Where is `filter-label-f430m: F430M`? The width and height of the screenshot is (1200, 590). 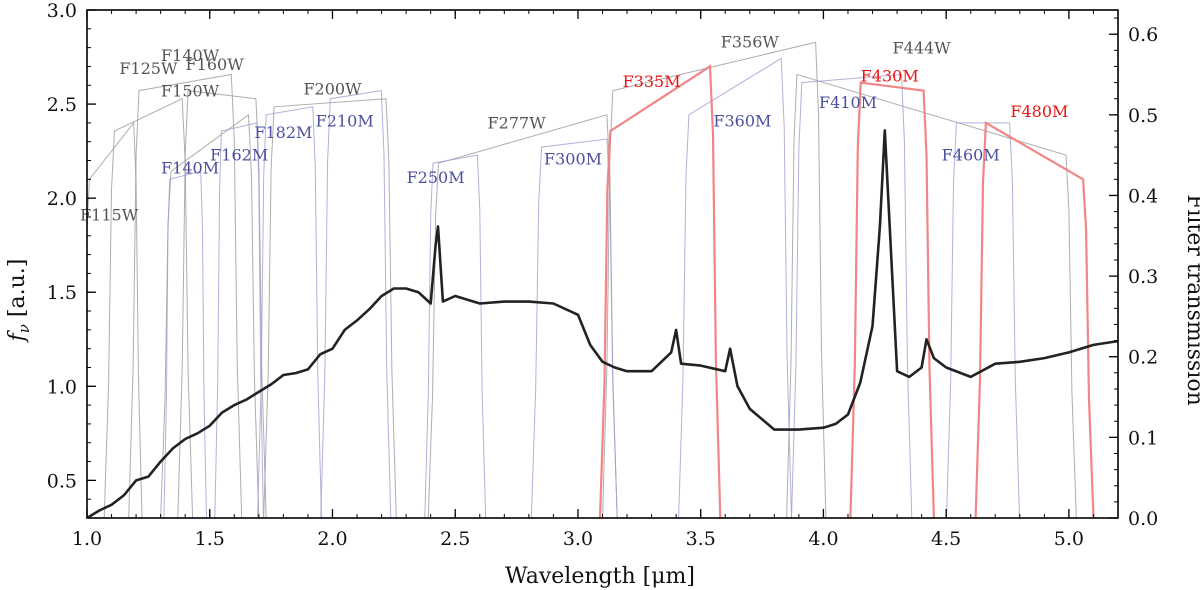 filter-label-f430m: F430M is located at coordinates (890, 76).